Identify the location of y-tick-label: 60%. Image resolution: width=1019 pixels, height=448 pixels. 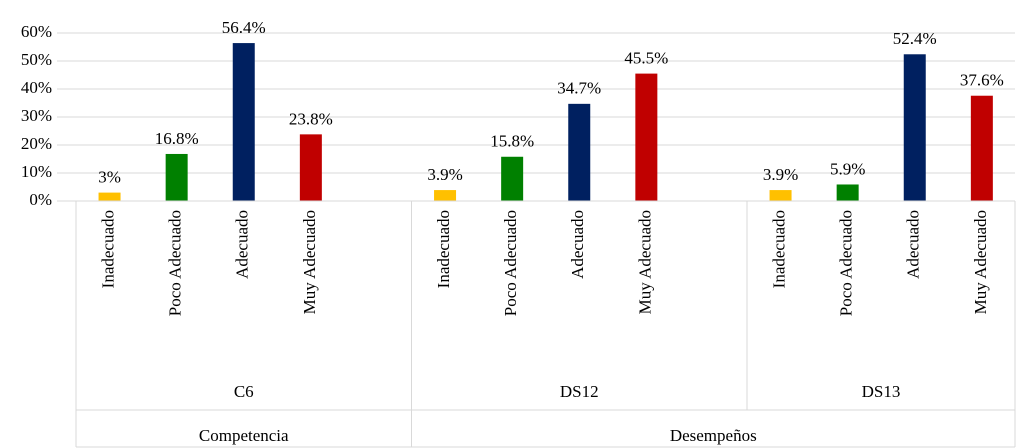
(36, 31).